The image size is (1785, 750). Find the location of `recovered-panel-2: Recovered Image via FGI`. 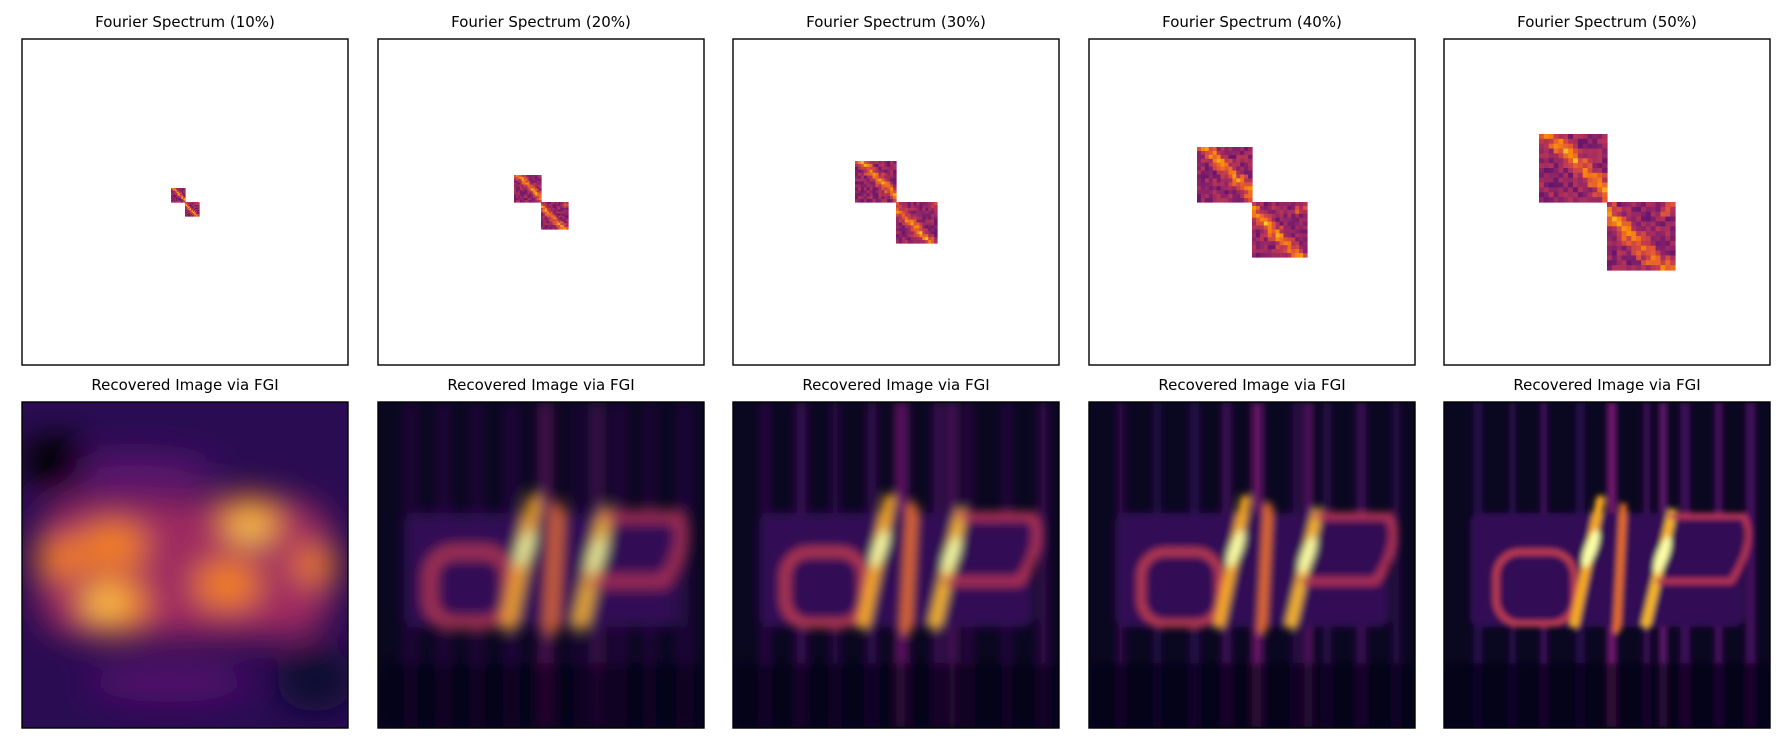

recovered-panel-2: Recovered Image via FGI is located at coordinates (541, 552).